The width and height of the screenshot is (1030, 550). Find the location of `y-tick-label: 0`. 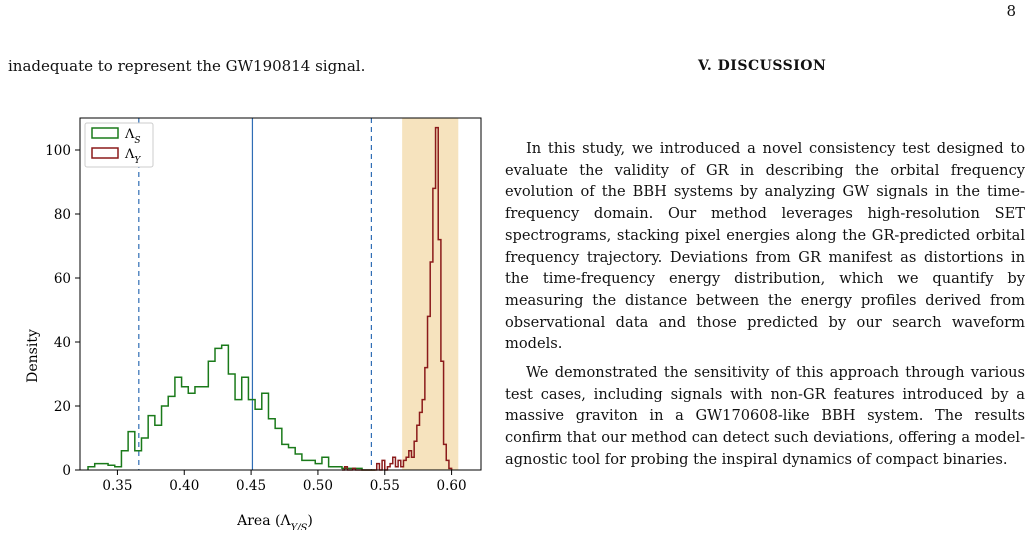

y-tick-label: 0 is located at coordinates (66, 471).